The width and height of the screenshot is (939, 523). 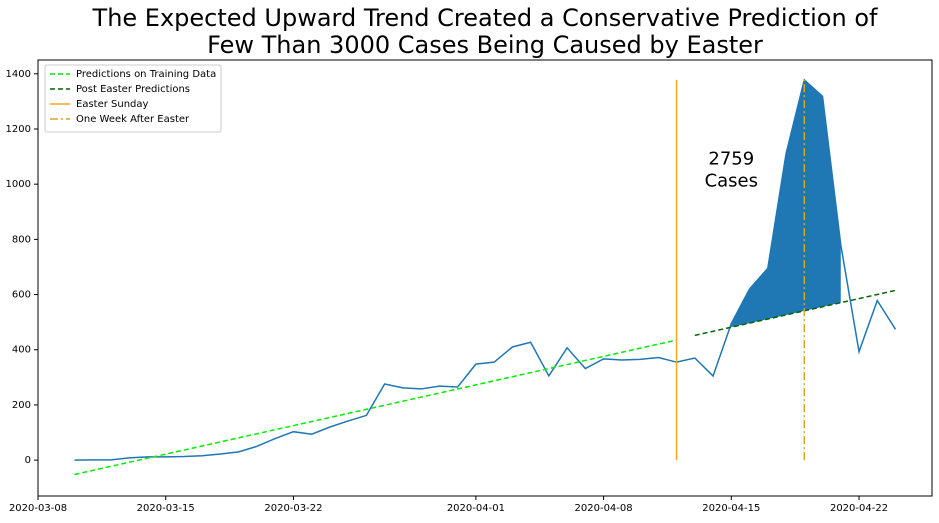 What do you see at coordinates (112, 104) in the screenshot?
I see `legend-label: Easter Sunday` at bounding box center [112, 104].